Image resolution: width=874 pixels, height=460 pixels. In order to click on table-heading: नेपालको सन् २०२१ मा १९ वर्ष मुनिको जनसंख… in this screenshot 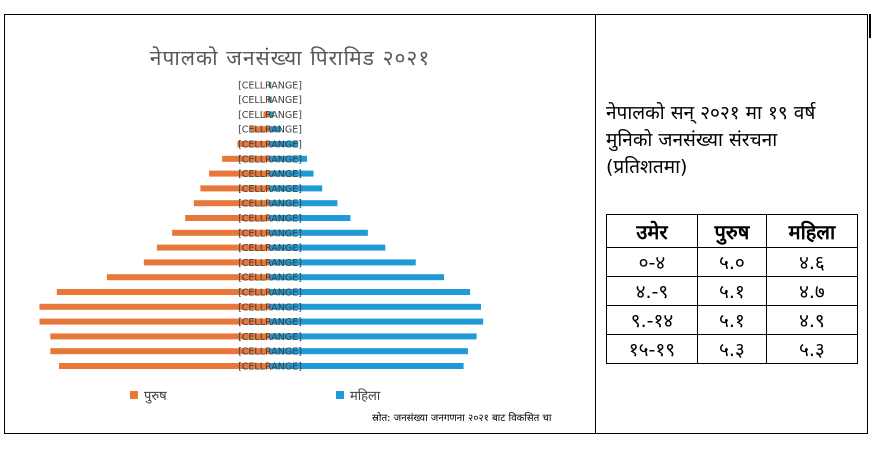, I will do `click(732, 140)`.